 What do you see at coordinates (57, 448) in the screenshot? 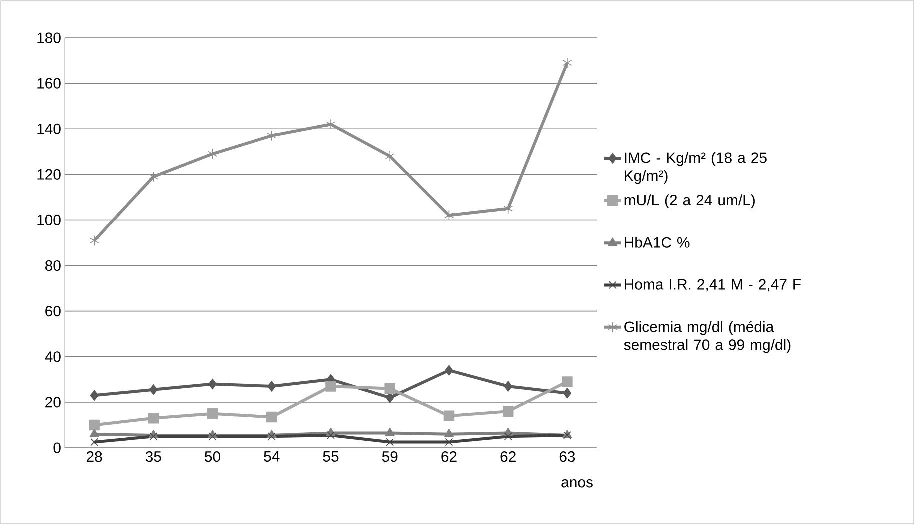
I see `y-tick-label: 0` at bounding box center [57, 448].